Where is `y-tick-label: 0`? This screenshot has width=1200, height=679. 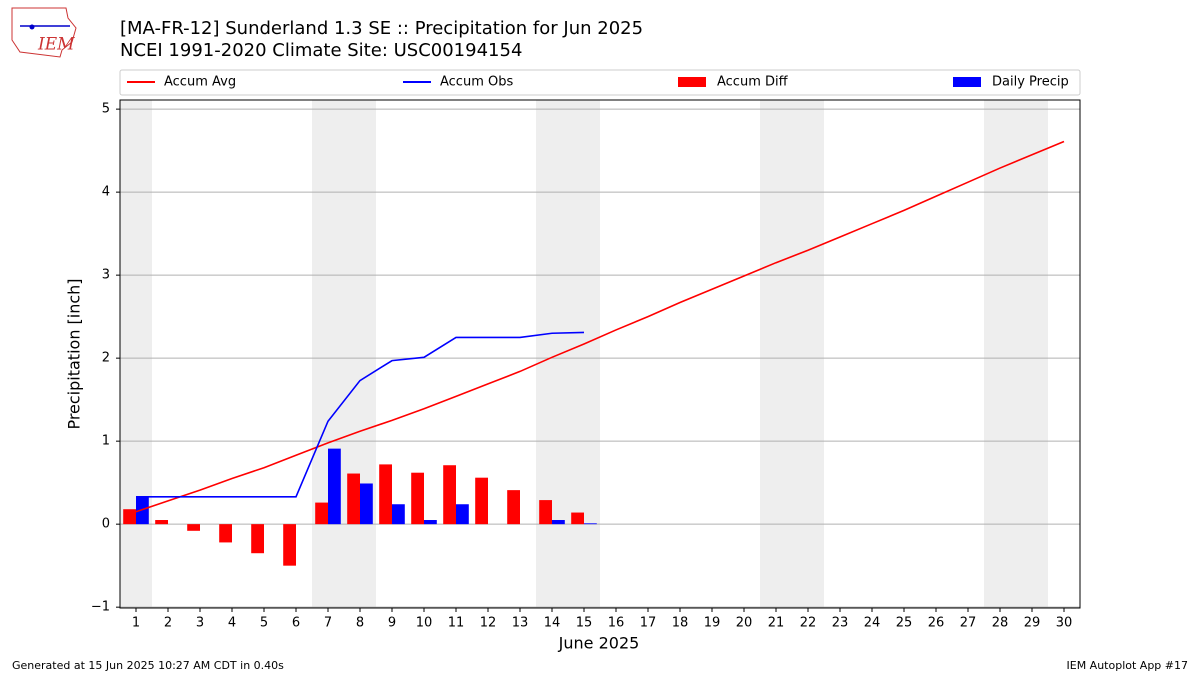
y-tick-label: 0 is located at coordinates (106, 524).